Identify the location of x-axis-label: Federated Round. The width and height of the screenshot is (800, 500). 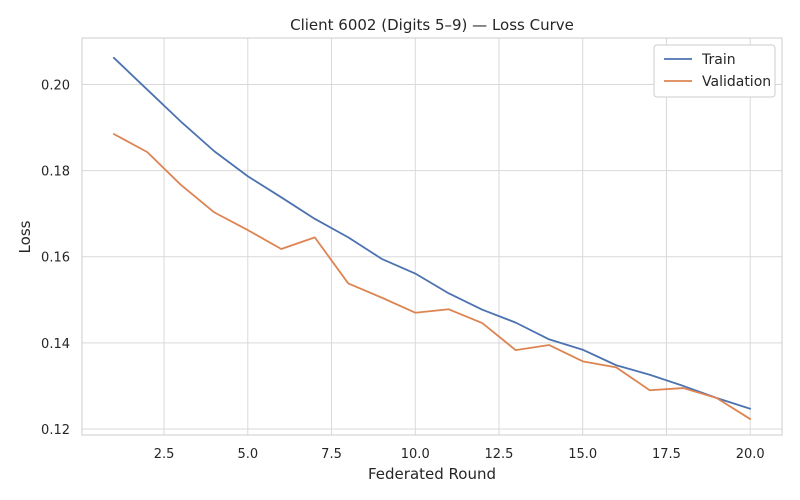
(432, 474).